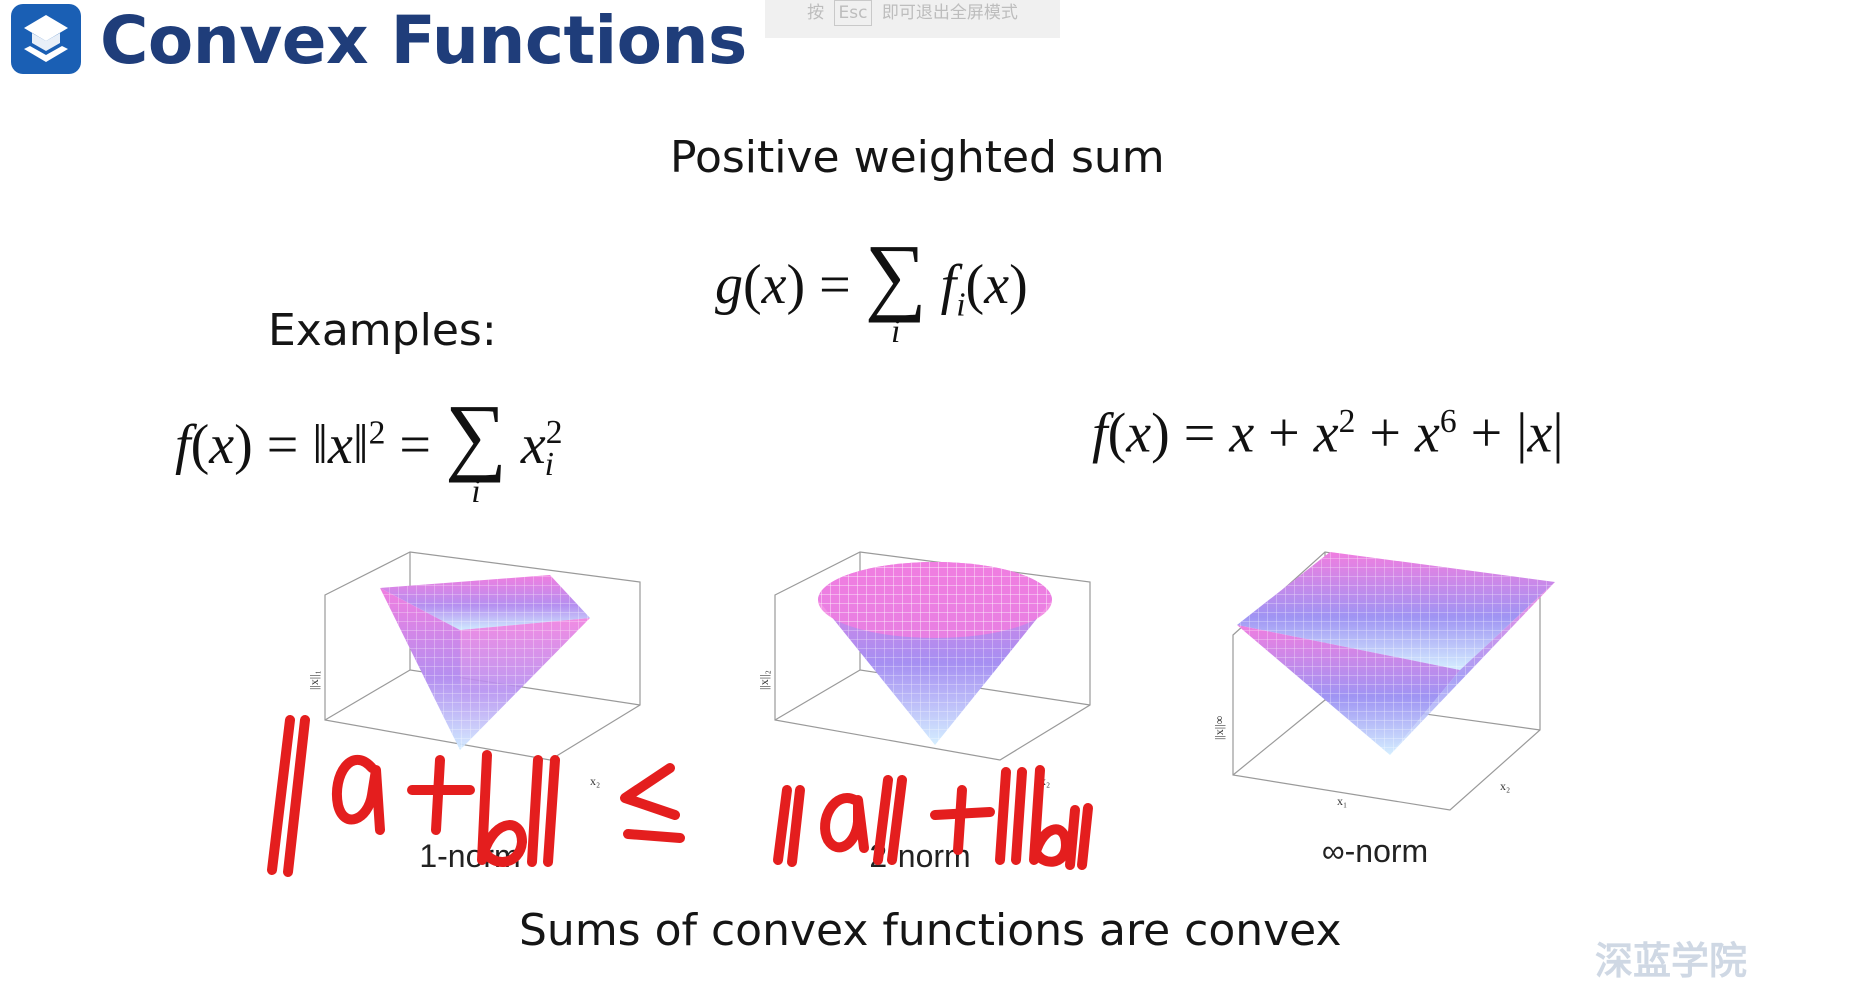 This screenshot has height=985, width=1863. What do you see at coordinates (470, 856) in the screenshot?
I see `plot-1-label: 1-norm` at bounding box center [470, 856].